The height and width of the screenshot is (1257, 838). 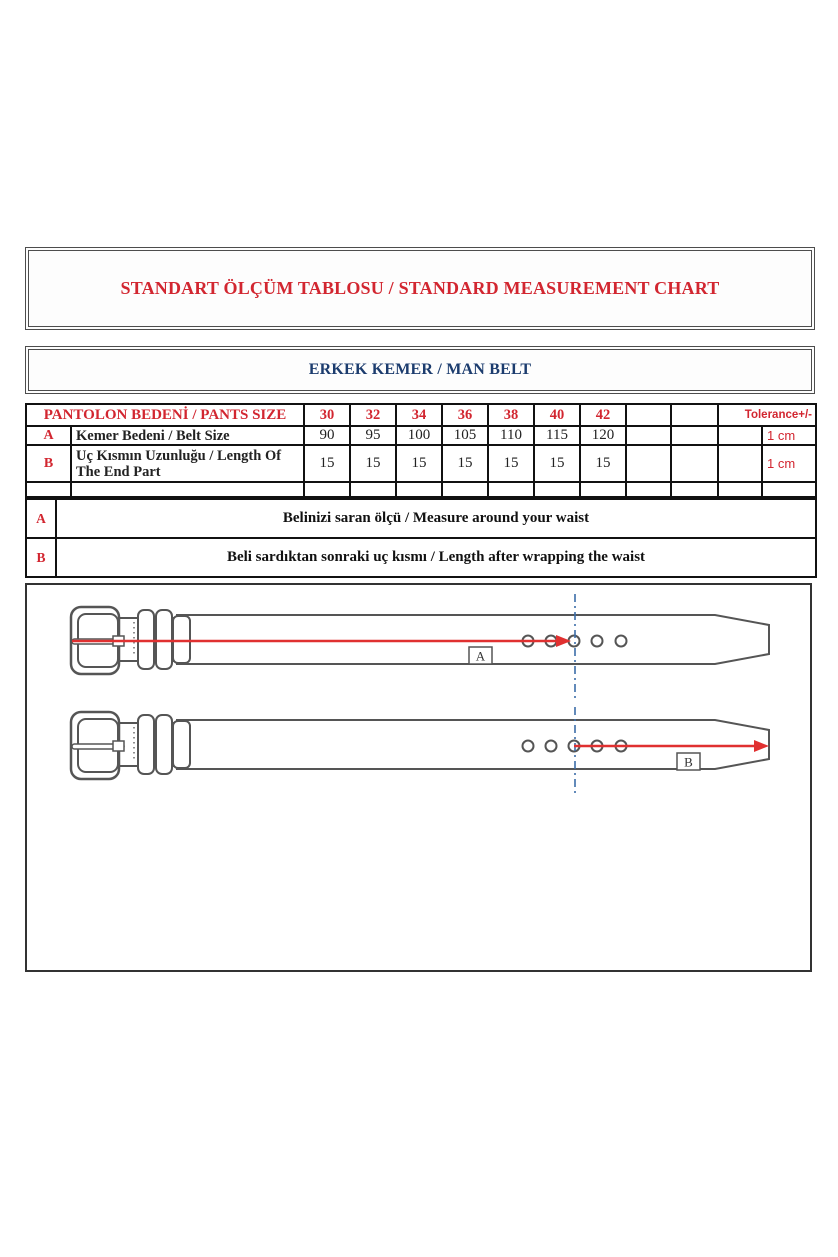 I want to click on belt-size-value: 90, so click(x=327, y=435).